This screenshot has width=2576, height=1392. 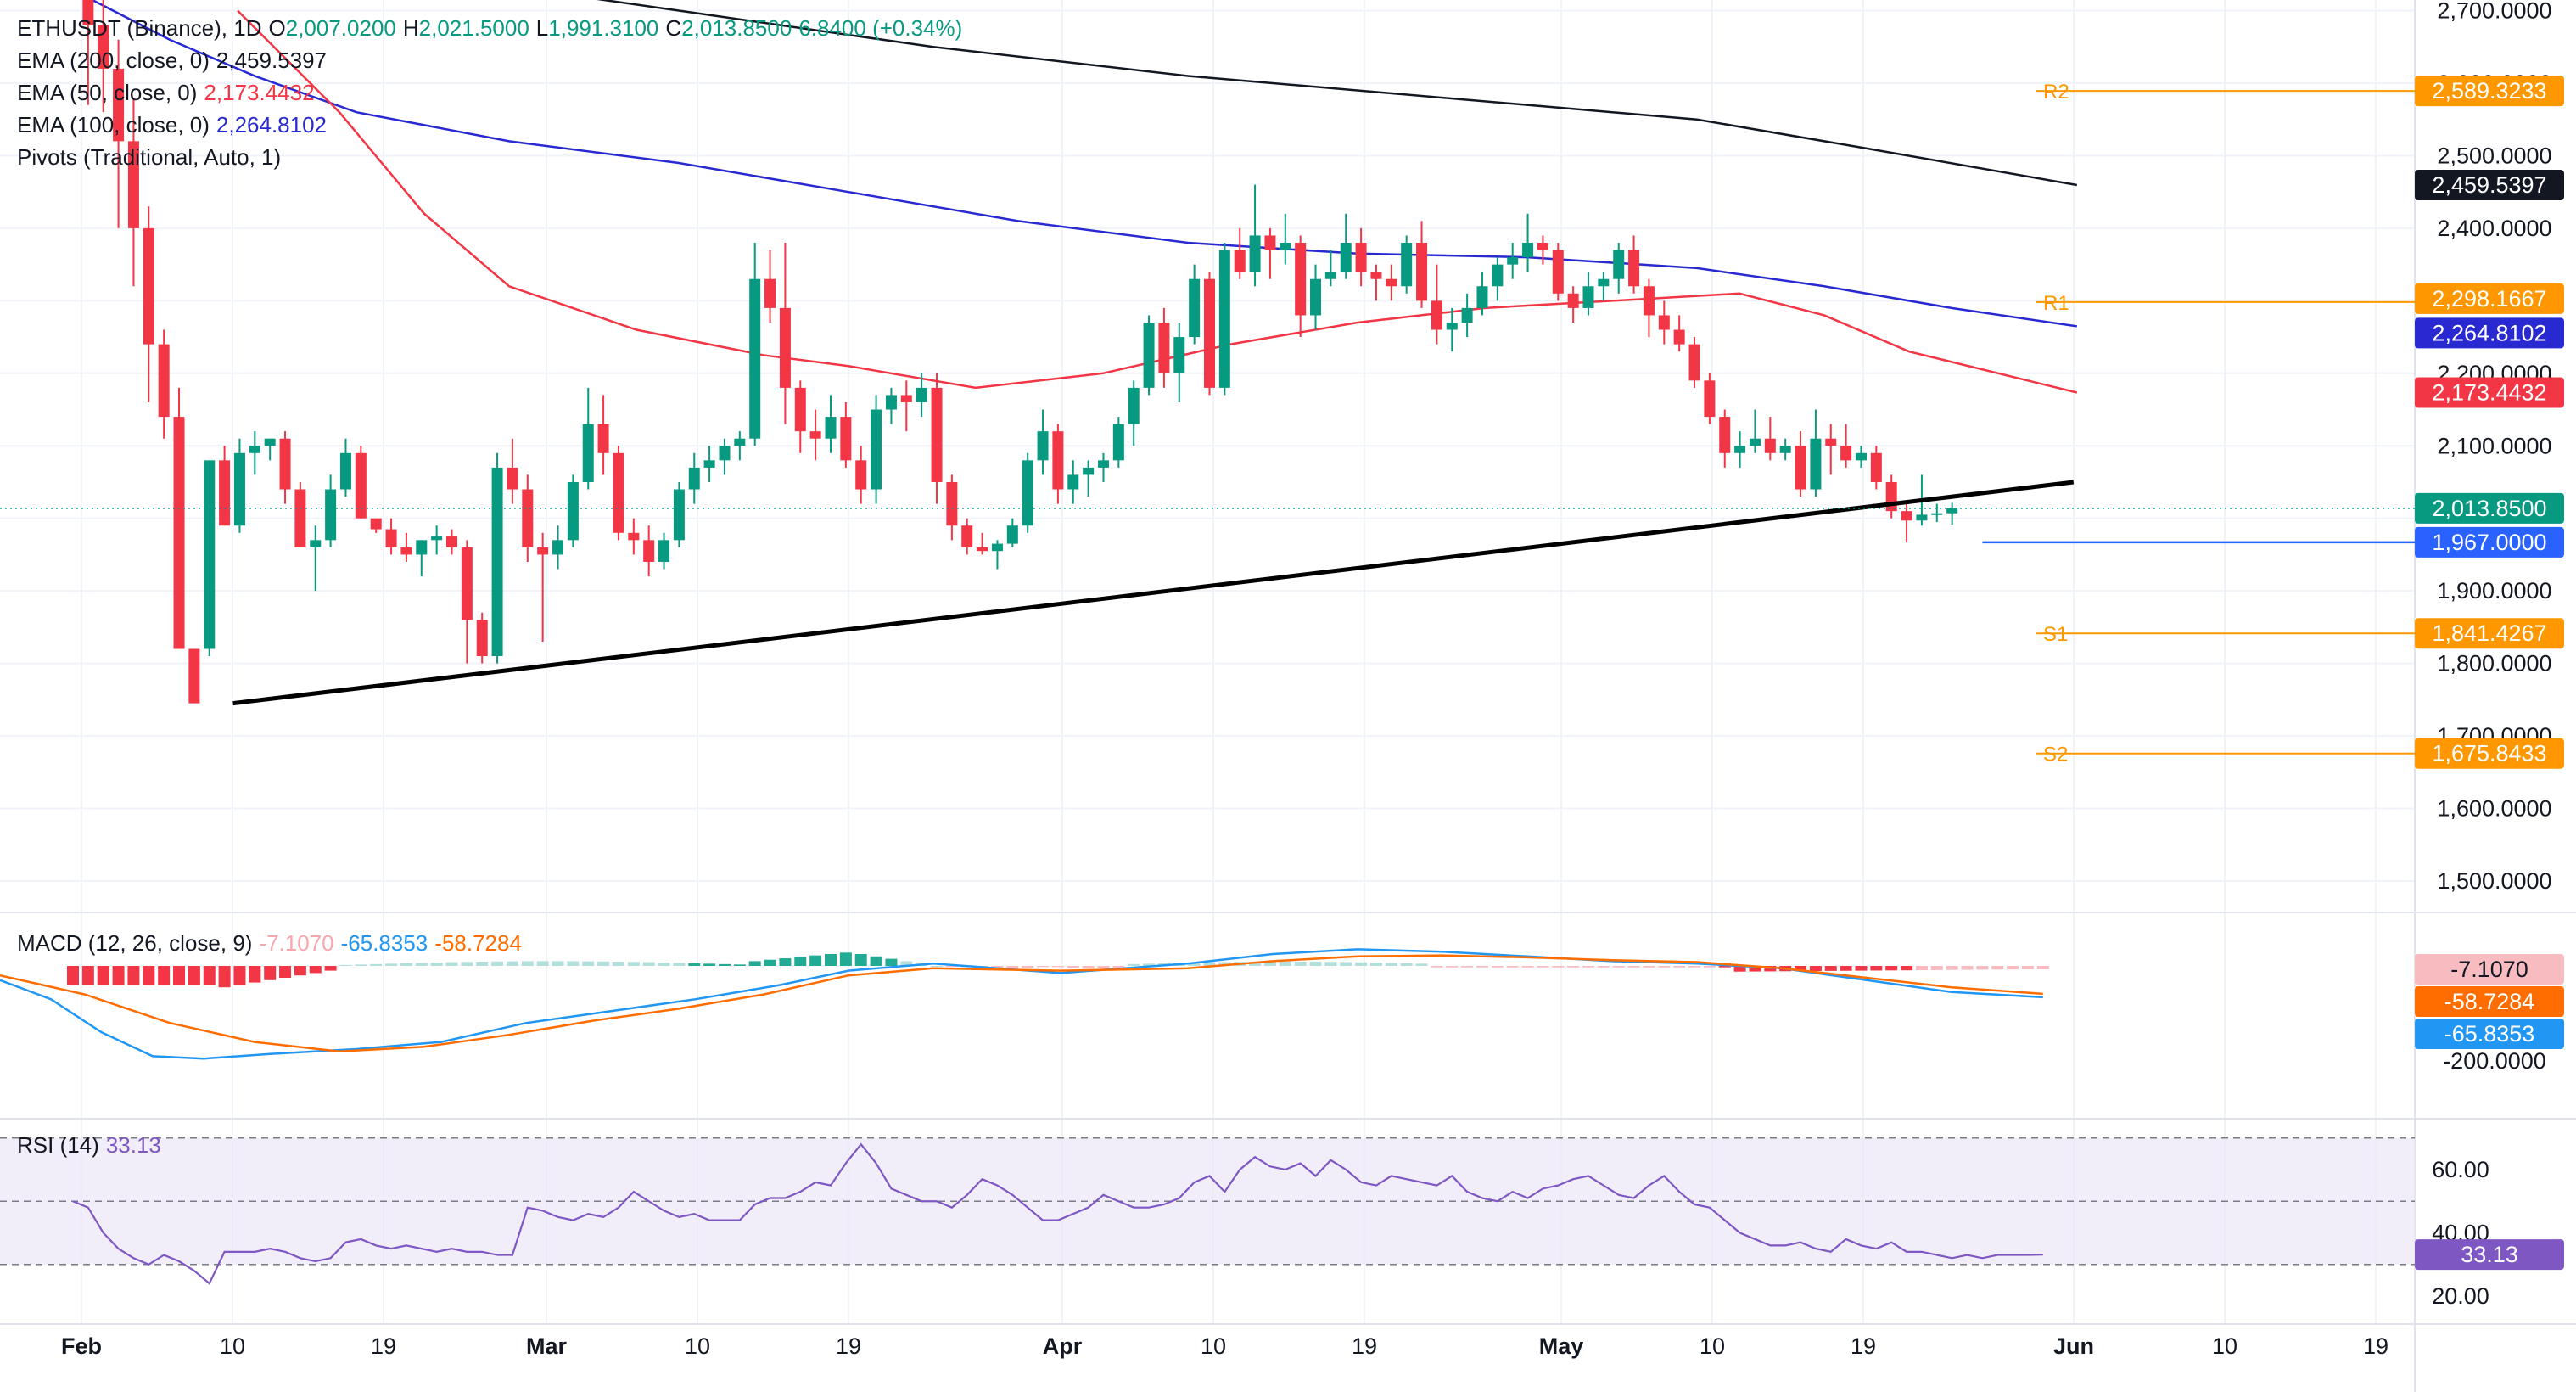 What do you see at coordinates (410, 28) in the screenshot?
I see `high-label: H` at bounding box center [410, 28].